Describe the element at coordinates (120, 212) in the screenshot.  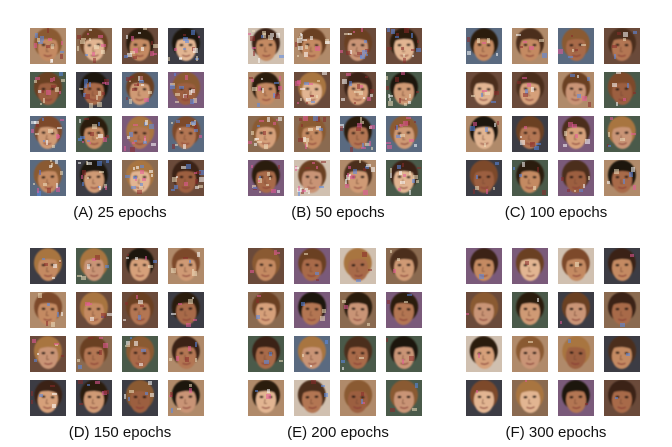
I see `panel-caption: (A) 25 epochs` at that location.